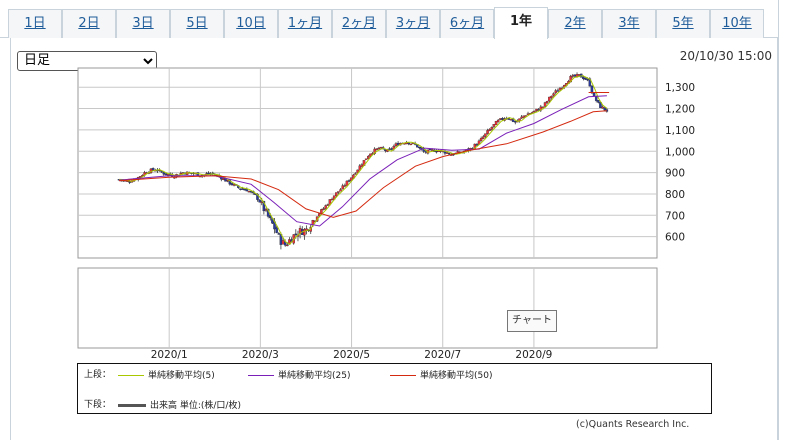 The width and height of the screenshot is (786, 440). I want to click on tab-2: 3日, so click(143, 23).